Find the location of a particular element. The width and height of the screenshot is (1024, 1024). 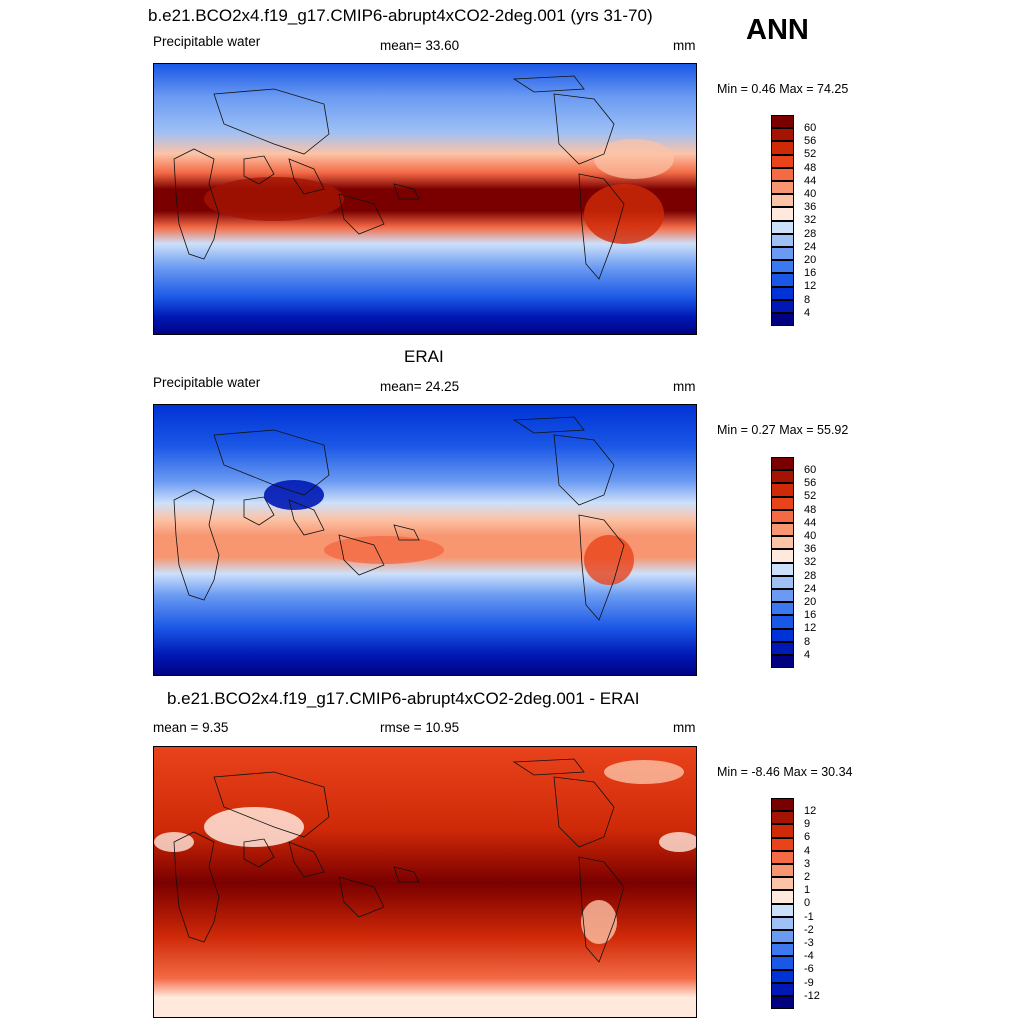

panel-2-variable-label: Precipitable water is located at coordinates (207, 382).